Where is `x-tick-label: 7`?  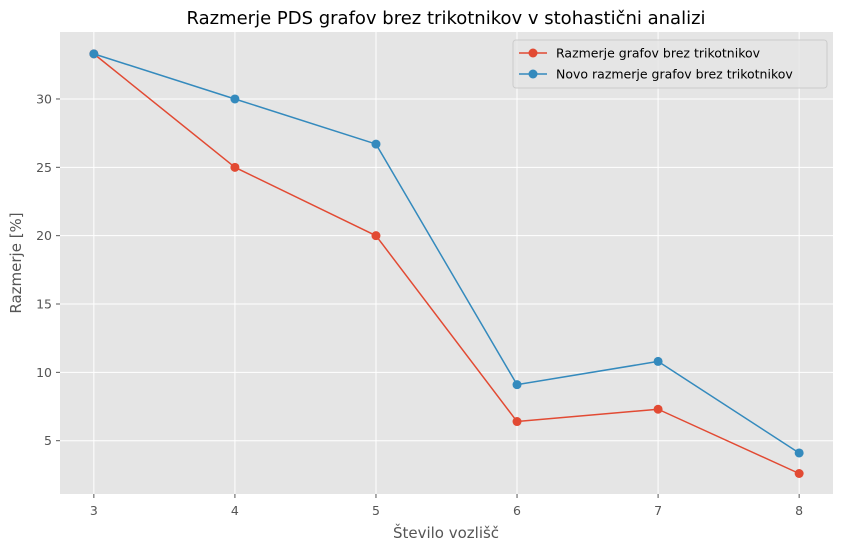 x-tick-label: 7 is located at coordinates (658, 510).